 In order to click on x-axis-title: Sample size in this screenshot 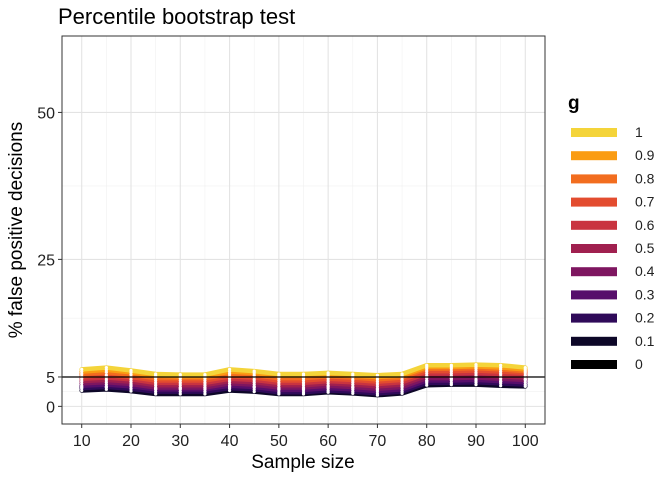, I will do `click(303, 462)`.